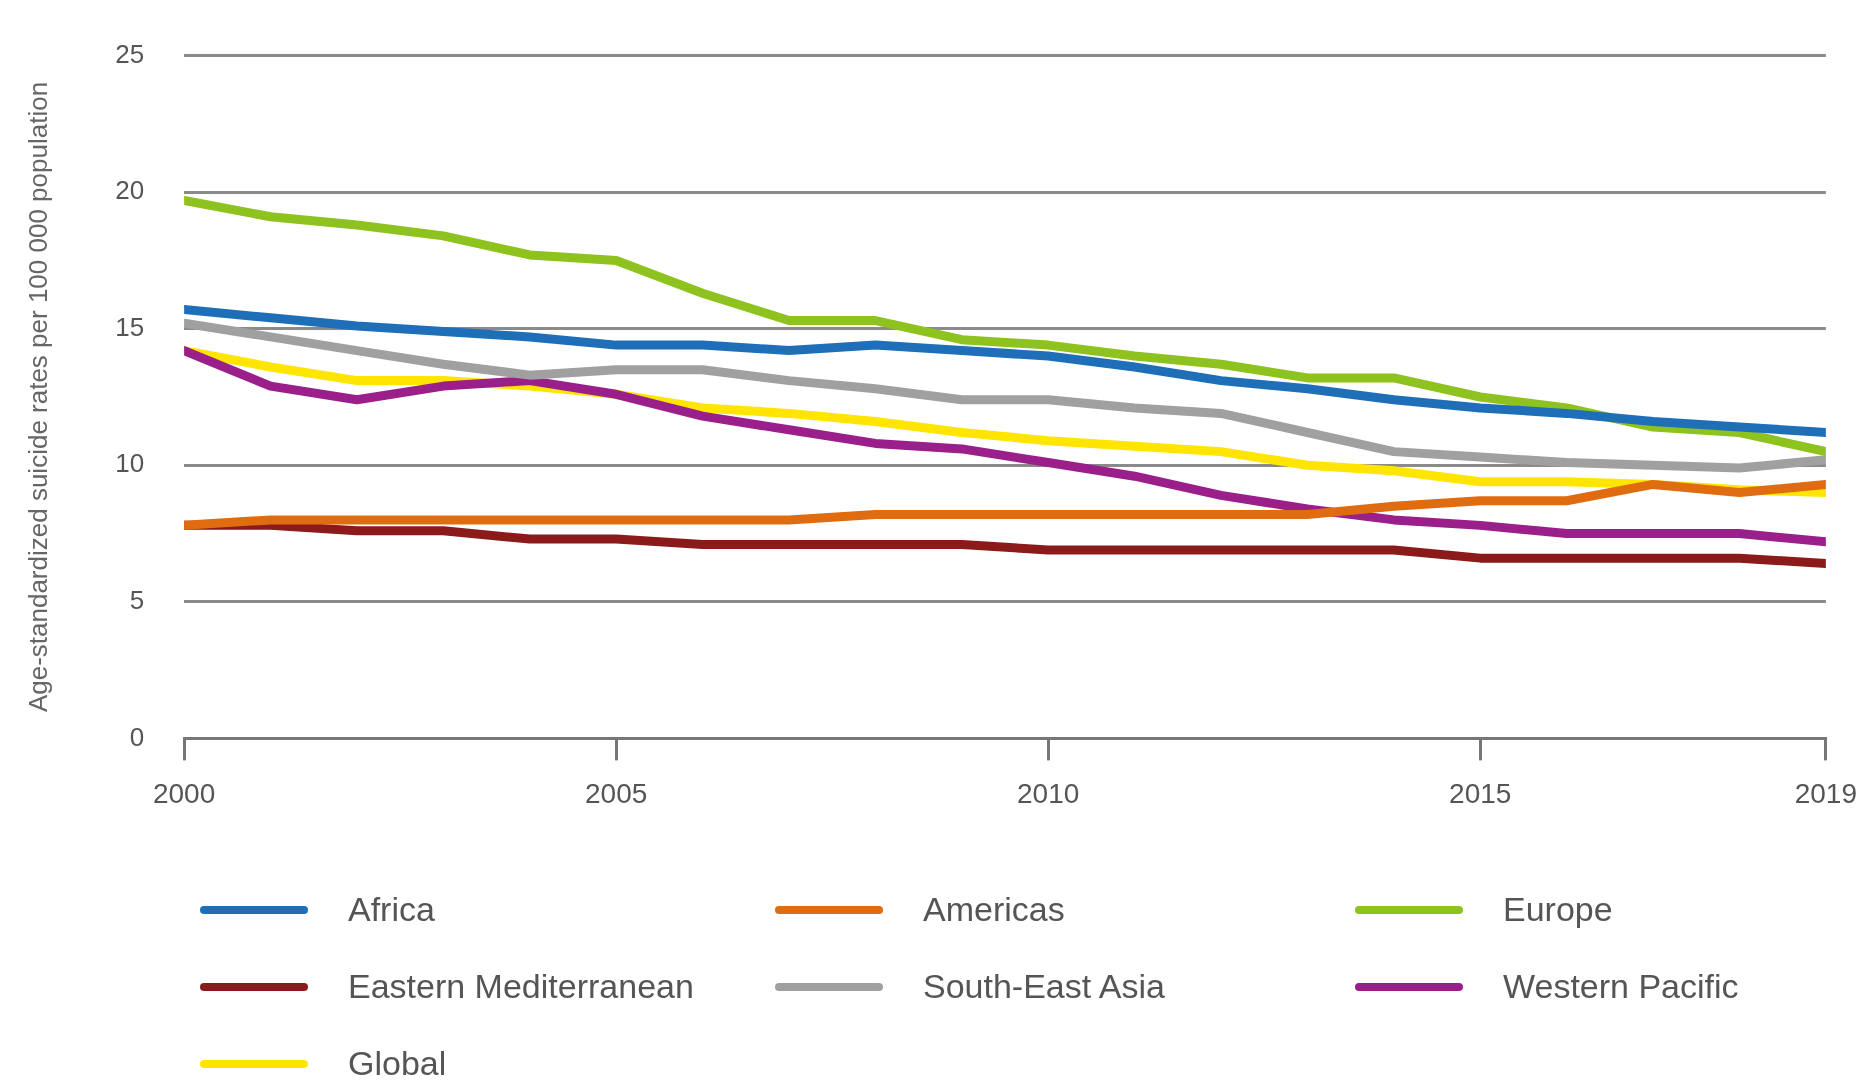  Describe the element at coordinates (1558, 909) in the screenshot. I see `legend-label: Europe` at that location.